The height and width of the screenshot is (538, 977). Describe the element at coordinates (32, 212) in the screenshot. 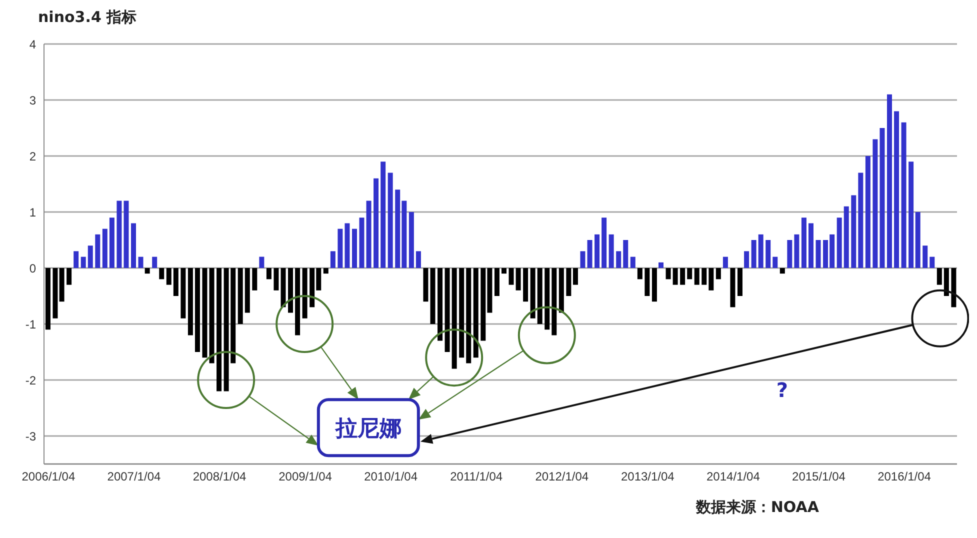

I see `y-tick-label: 1` at that location.